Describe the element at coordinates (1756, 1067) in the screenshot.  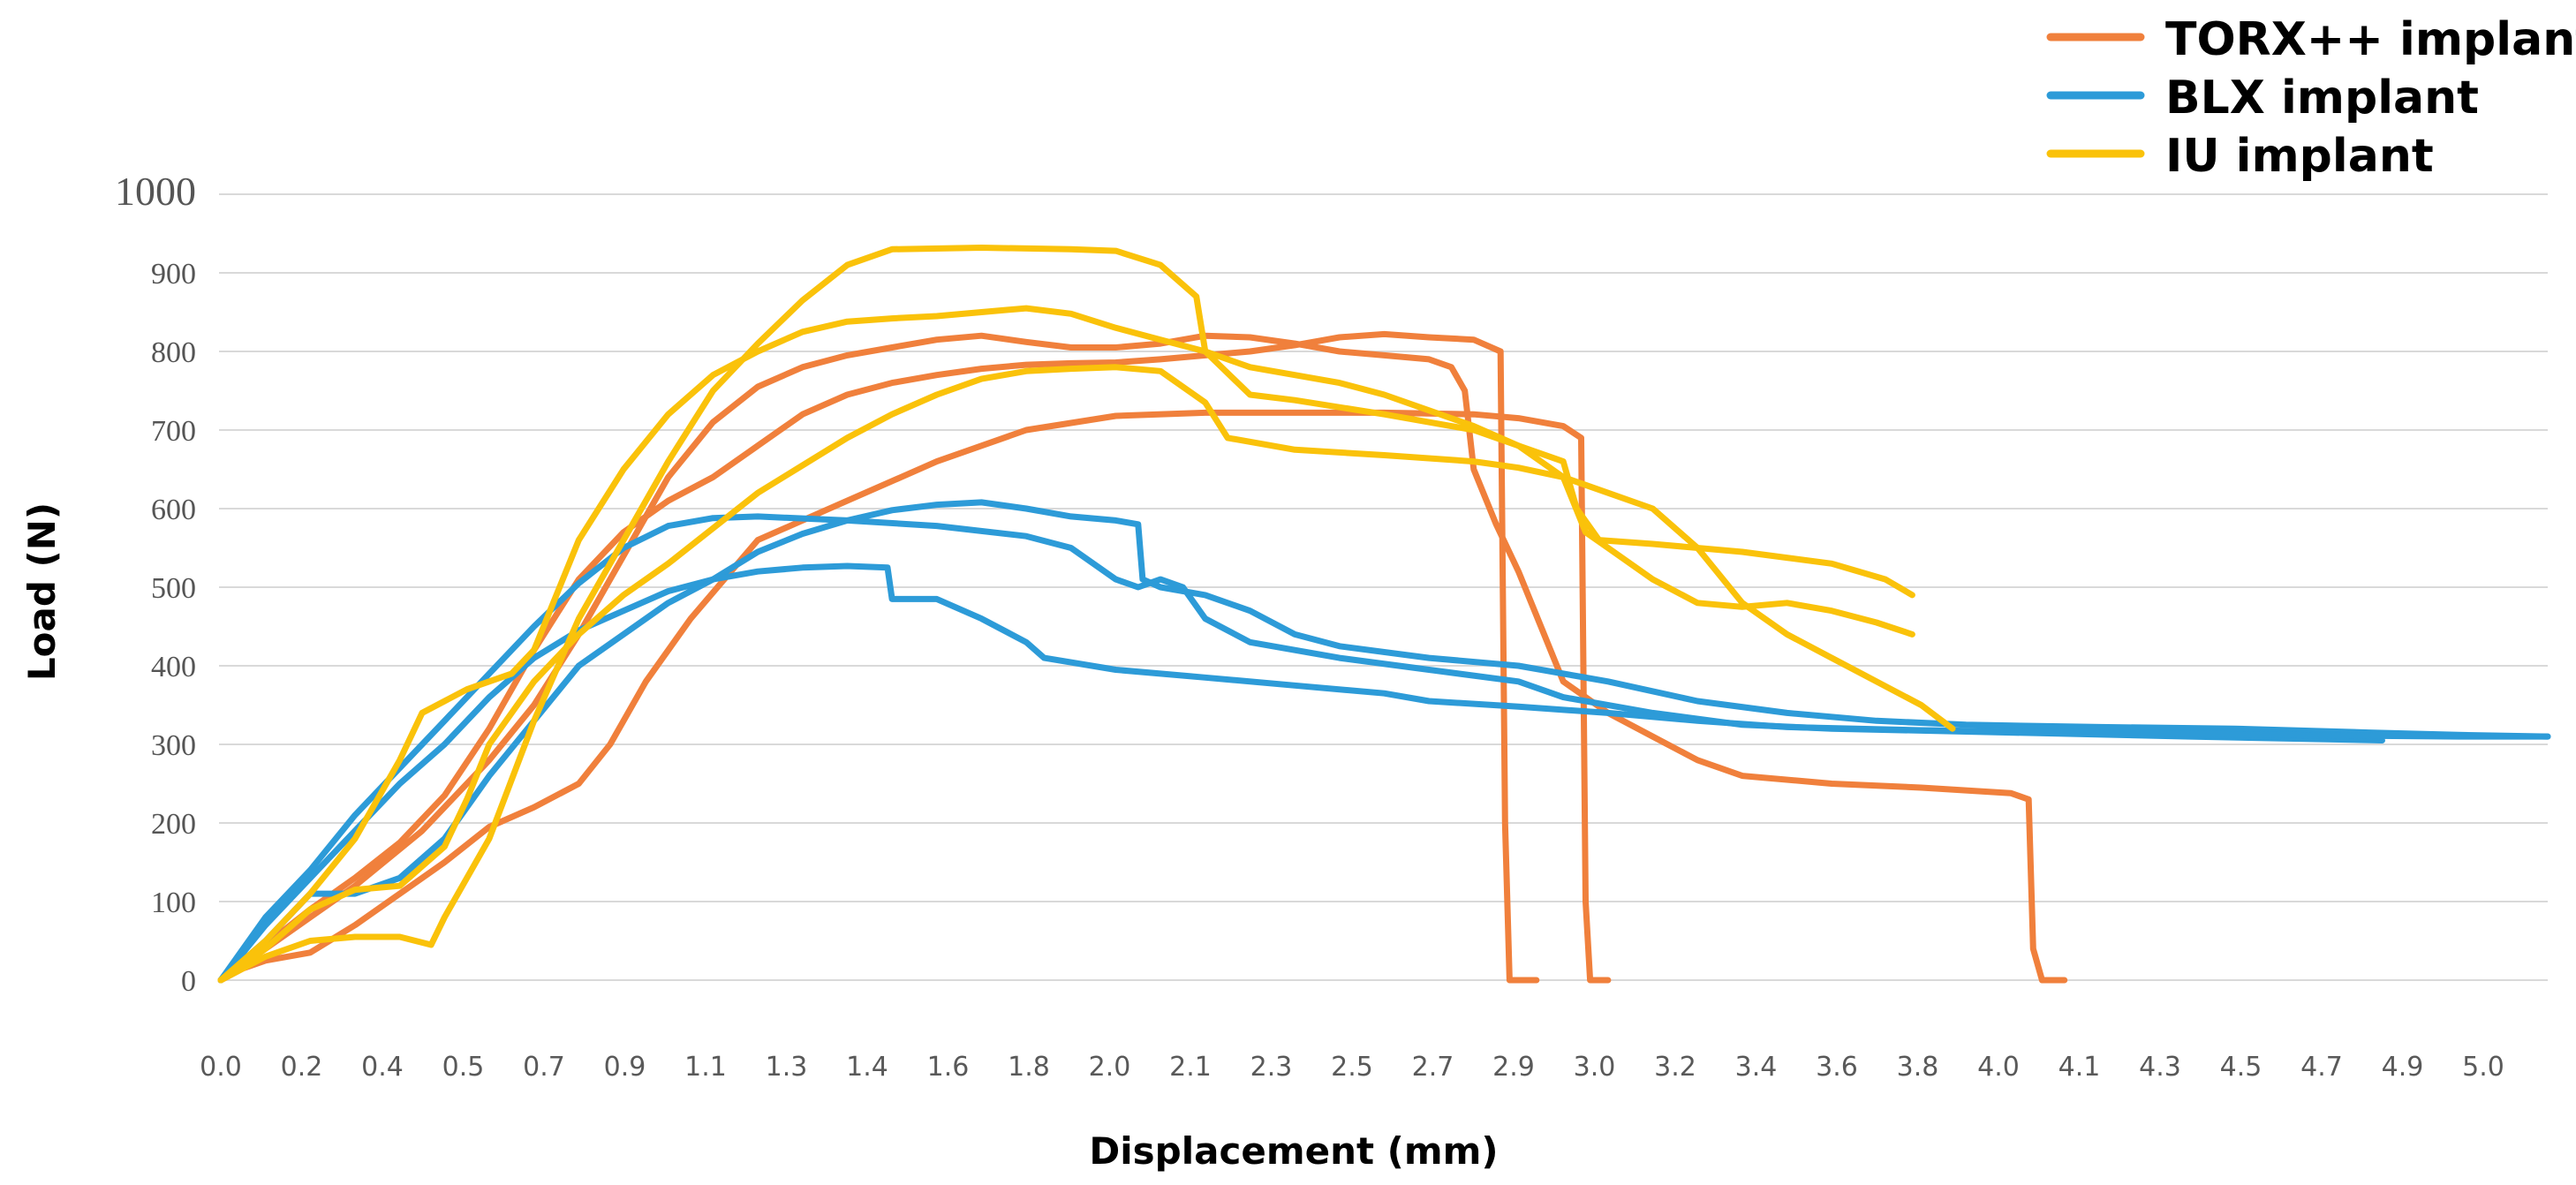
I see `x-tick-label: 3.4` at that location.